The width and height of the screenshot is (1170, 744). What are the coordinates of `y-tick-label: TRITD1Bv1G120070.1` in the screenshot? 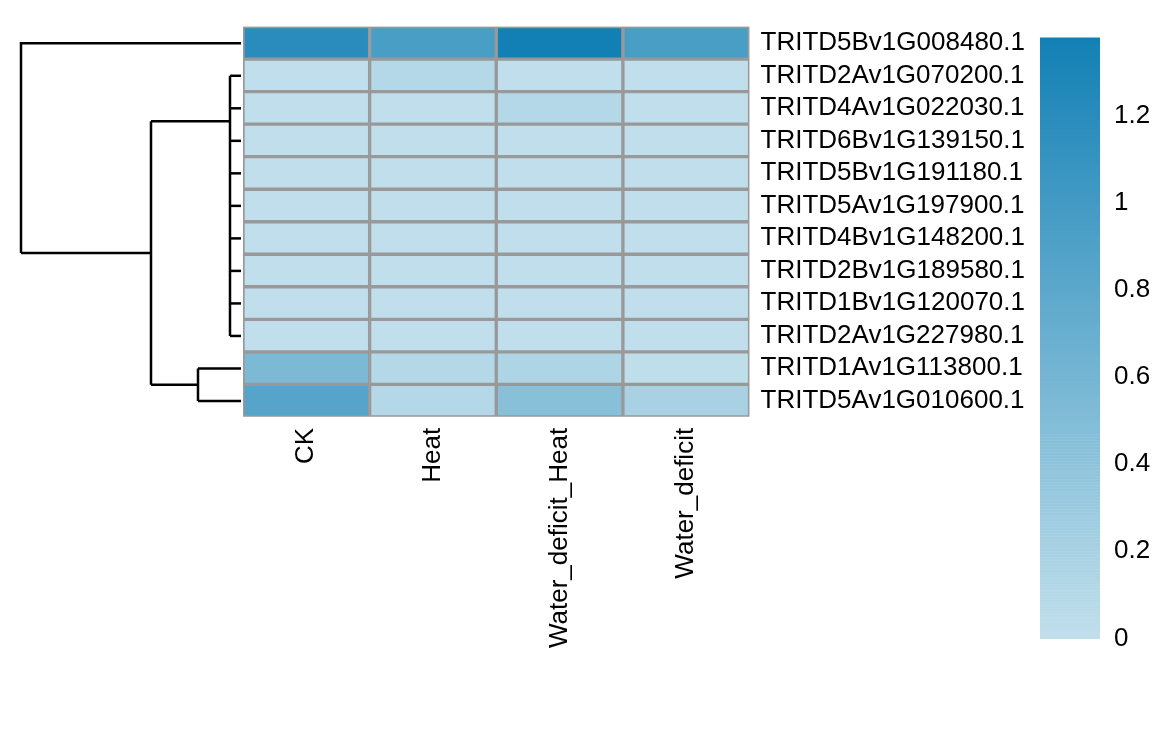 It's located at (892, 301).